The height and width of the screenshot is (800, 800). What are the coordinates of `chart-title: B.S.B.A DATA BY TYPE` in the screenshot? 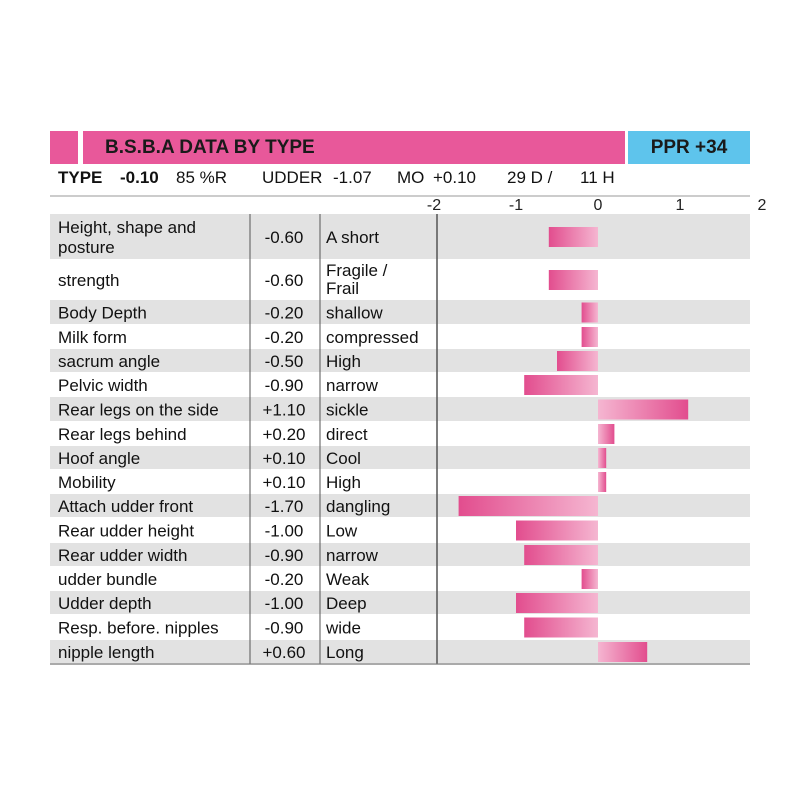 It's located at (210, 147).